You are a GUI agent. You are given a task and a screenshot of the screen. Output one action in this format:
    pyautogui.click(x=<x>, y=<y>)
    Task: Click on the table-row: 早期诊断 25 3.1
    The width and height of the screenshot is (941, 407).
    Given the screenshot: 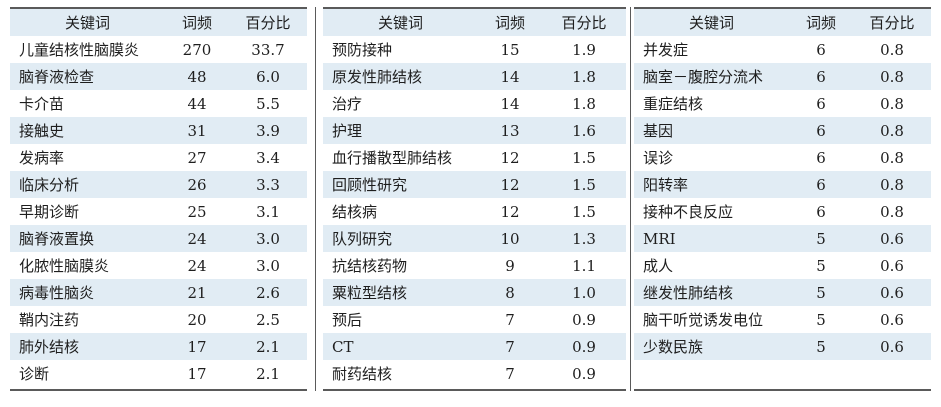 What is the action you would take?
    pyautogui.click(x=158, y=211)
    